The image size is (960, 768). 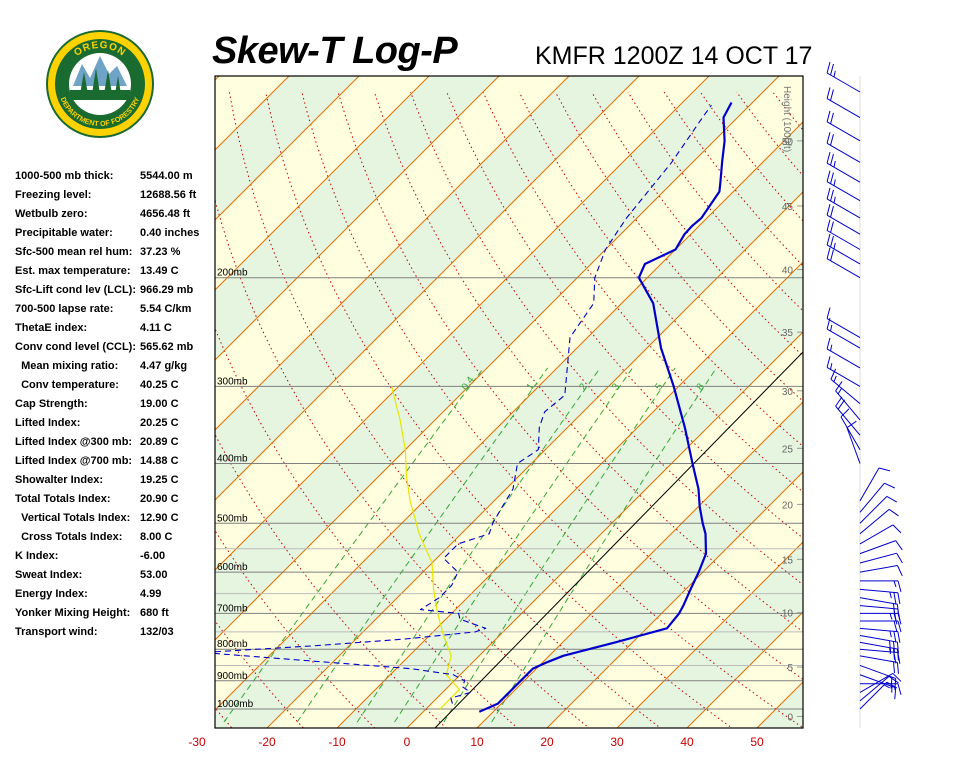 What do you see at coordinates (407, 742) in the screenshot?
I see `temperature-tick-label: 0` at bounding box center [407, 742].